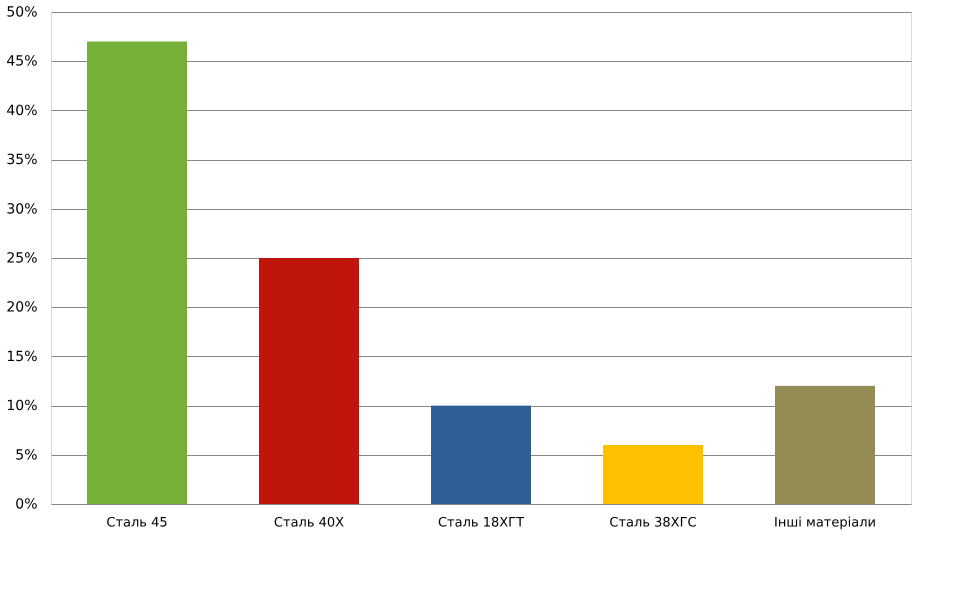 This screenshot has height=600, width=961. What do you see at coordinates (22, 12) in the screenshot?
I see `y-tick-label: 50%` at bounding box center [22, 12].